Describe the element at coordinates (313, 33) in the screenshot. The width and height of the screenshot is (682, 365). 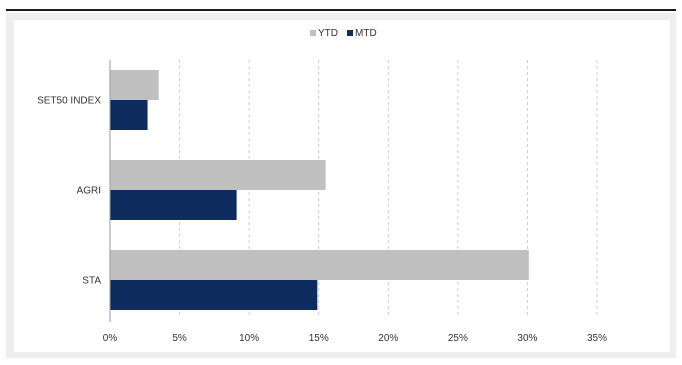
I see `legend-swatch-ytd` at that location.